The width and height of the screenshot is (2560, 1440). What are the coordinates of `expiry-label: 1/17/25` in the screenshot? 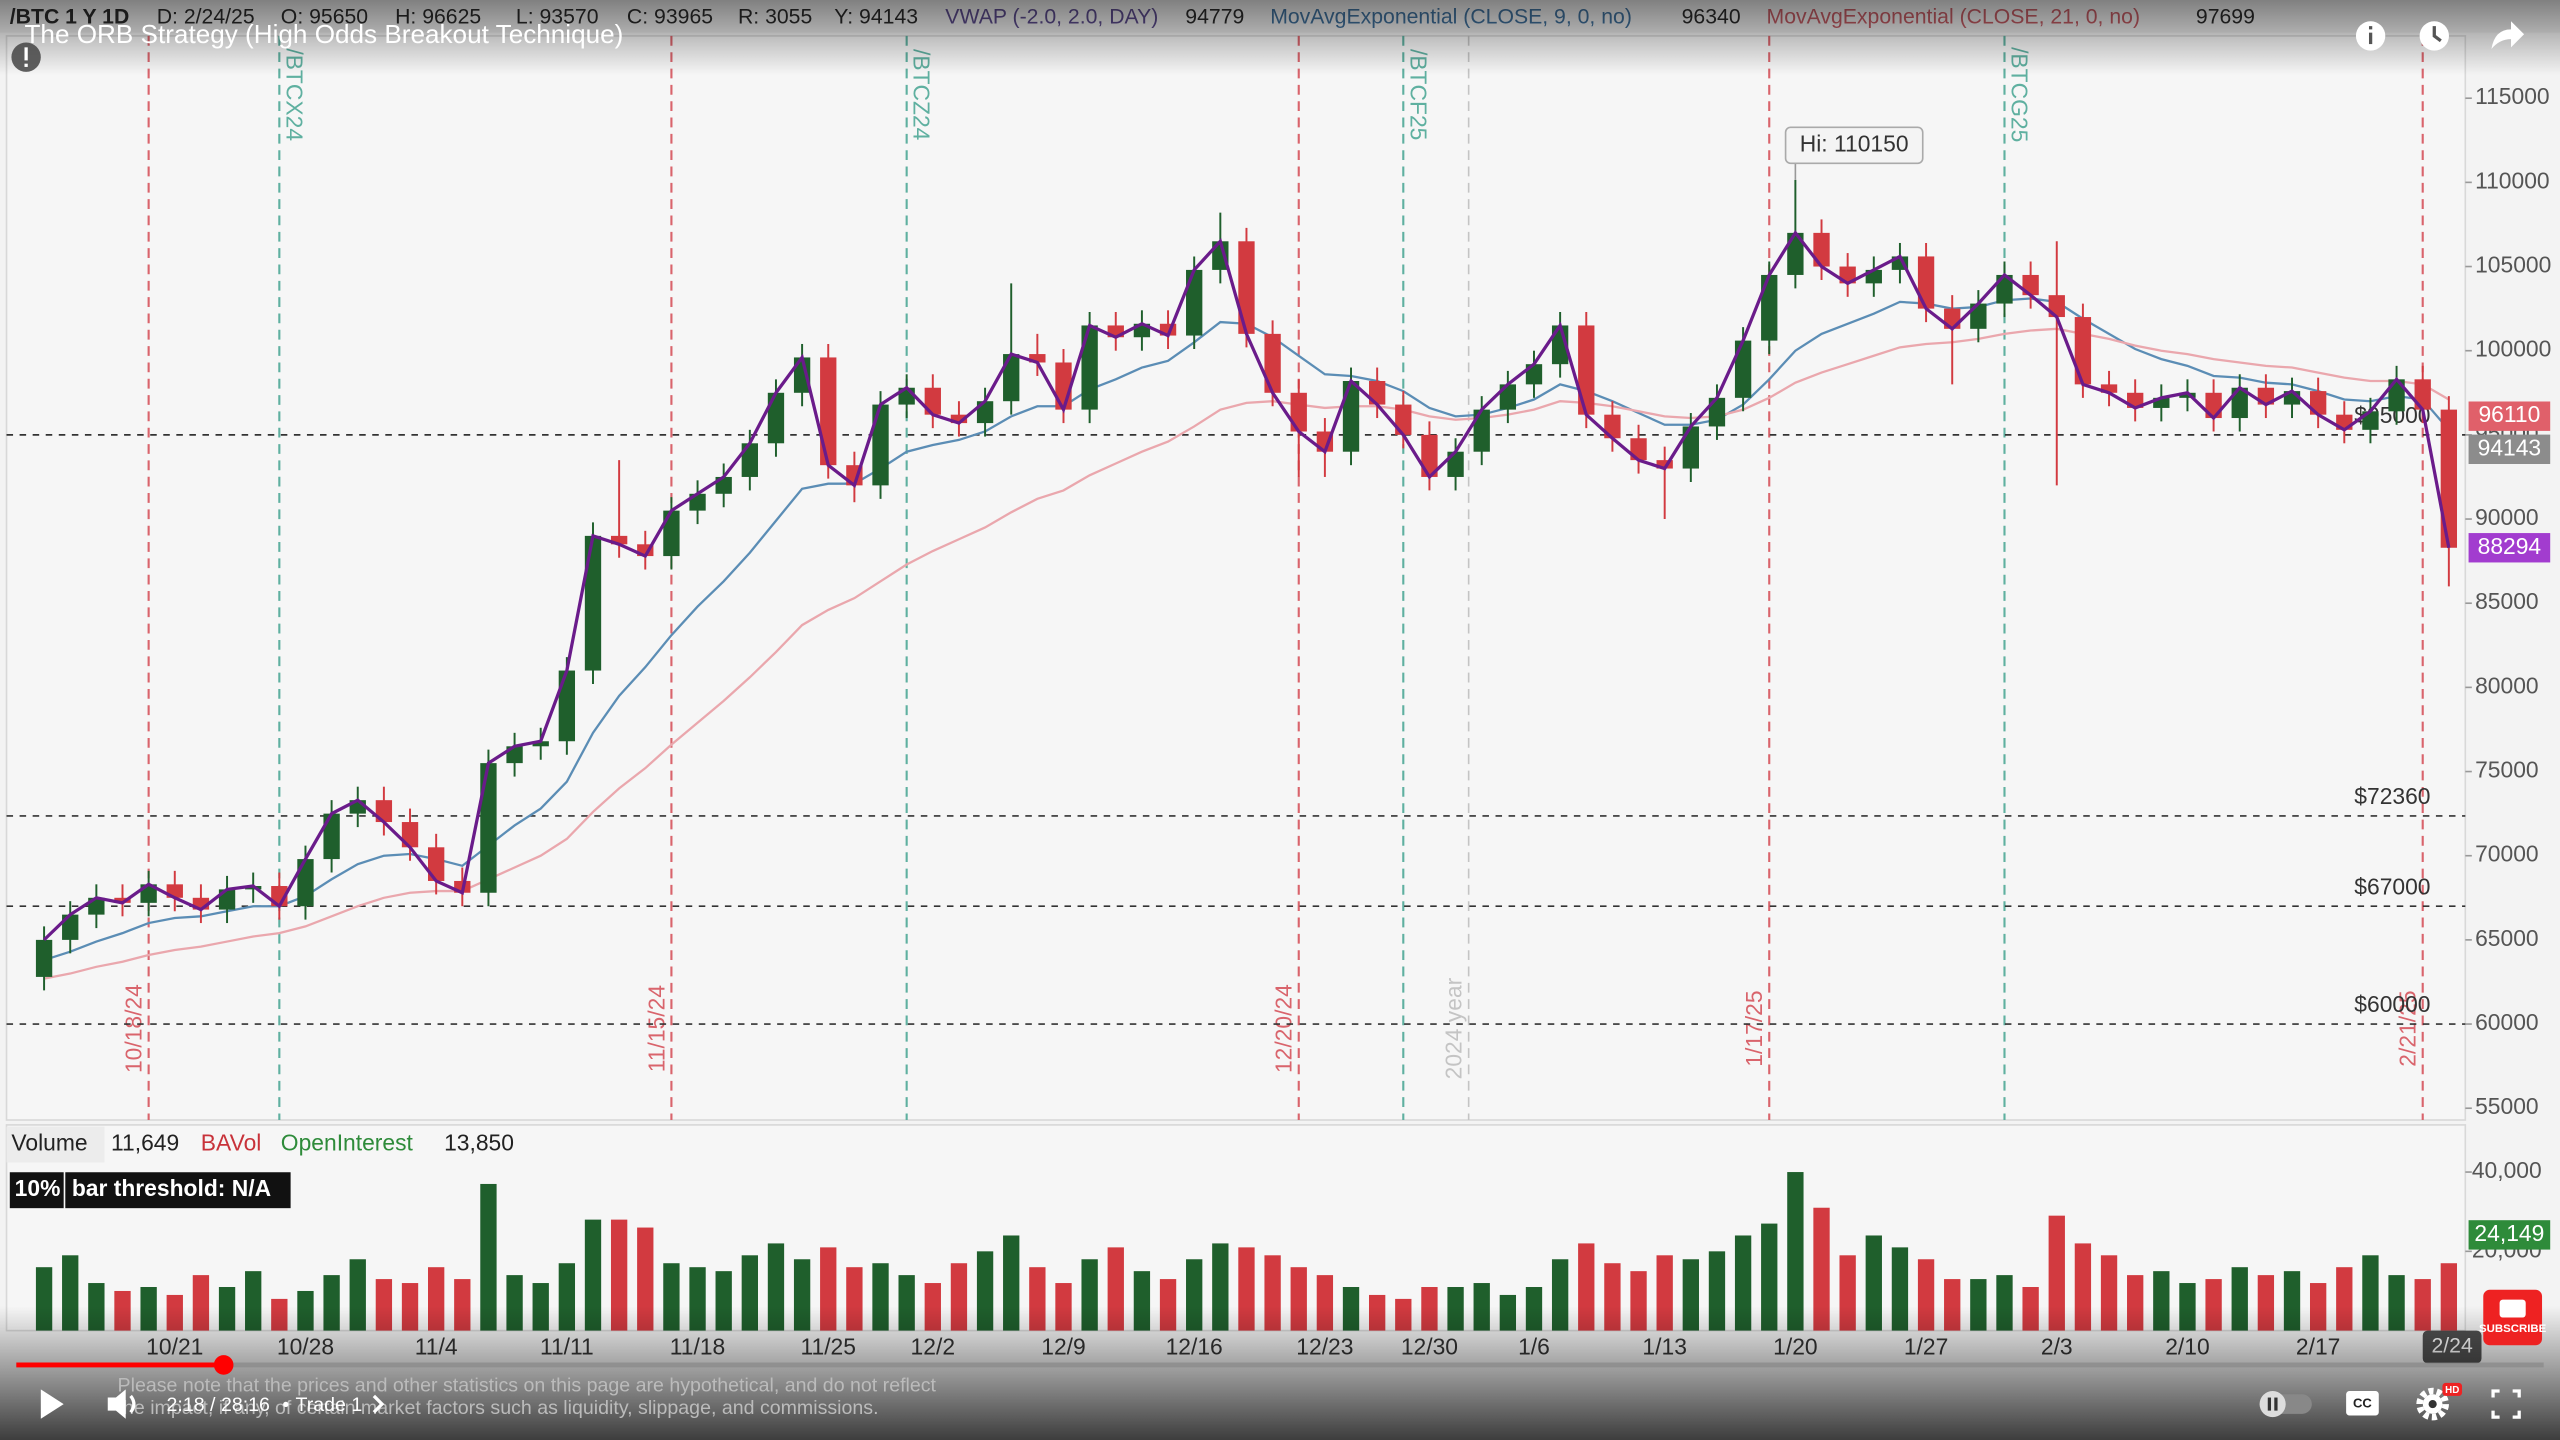 It's located at (1754, 1028).